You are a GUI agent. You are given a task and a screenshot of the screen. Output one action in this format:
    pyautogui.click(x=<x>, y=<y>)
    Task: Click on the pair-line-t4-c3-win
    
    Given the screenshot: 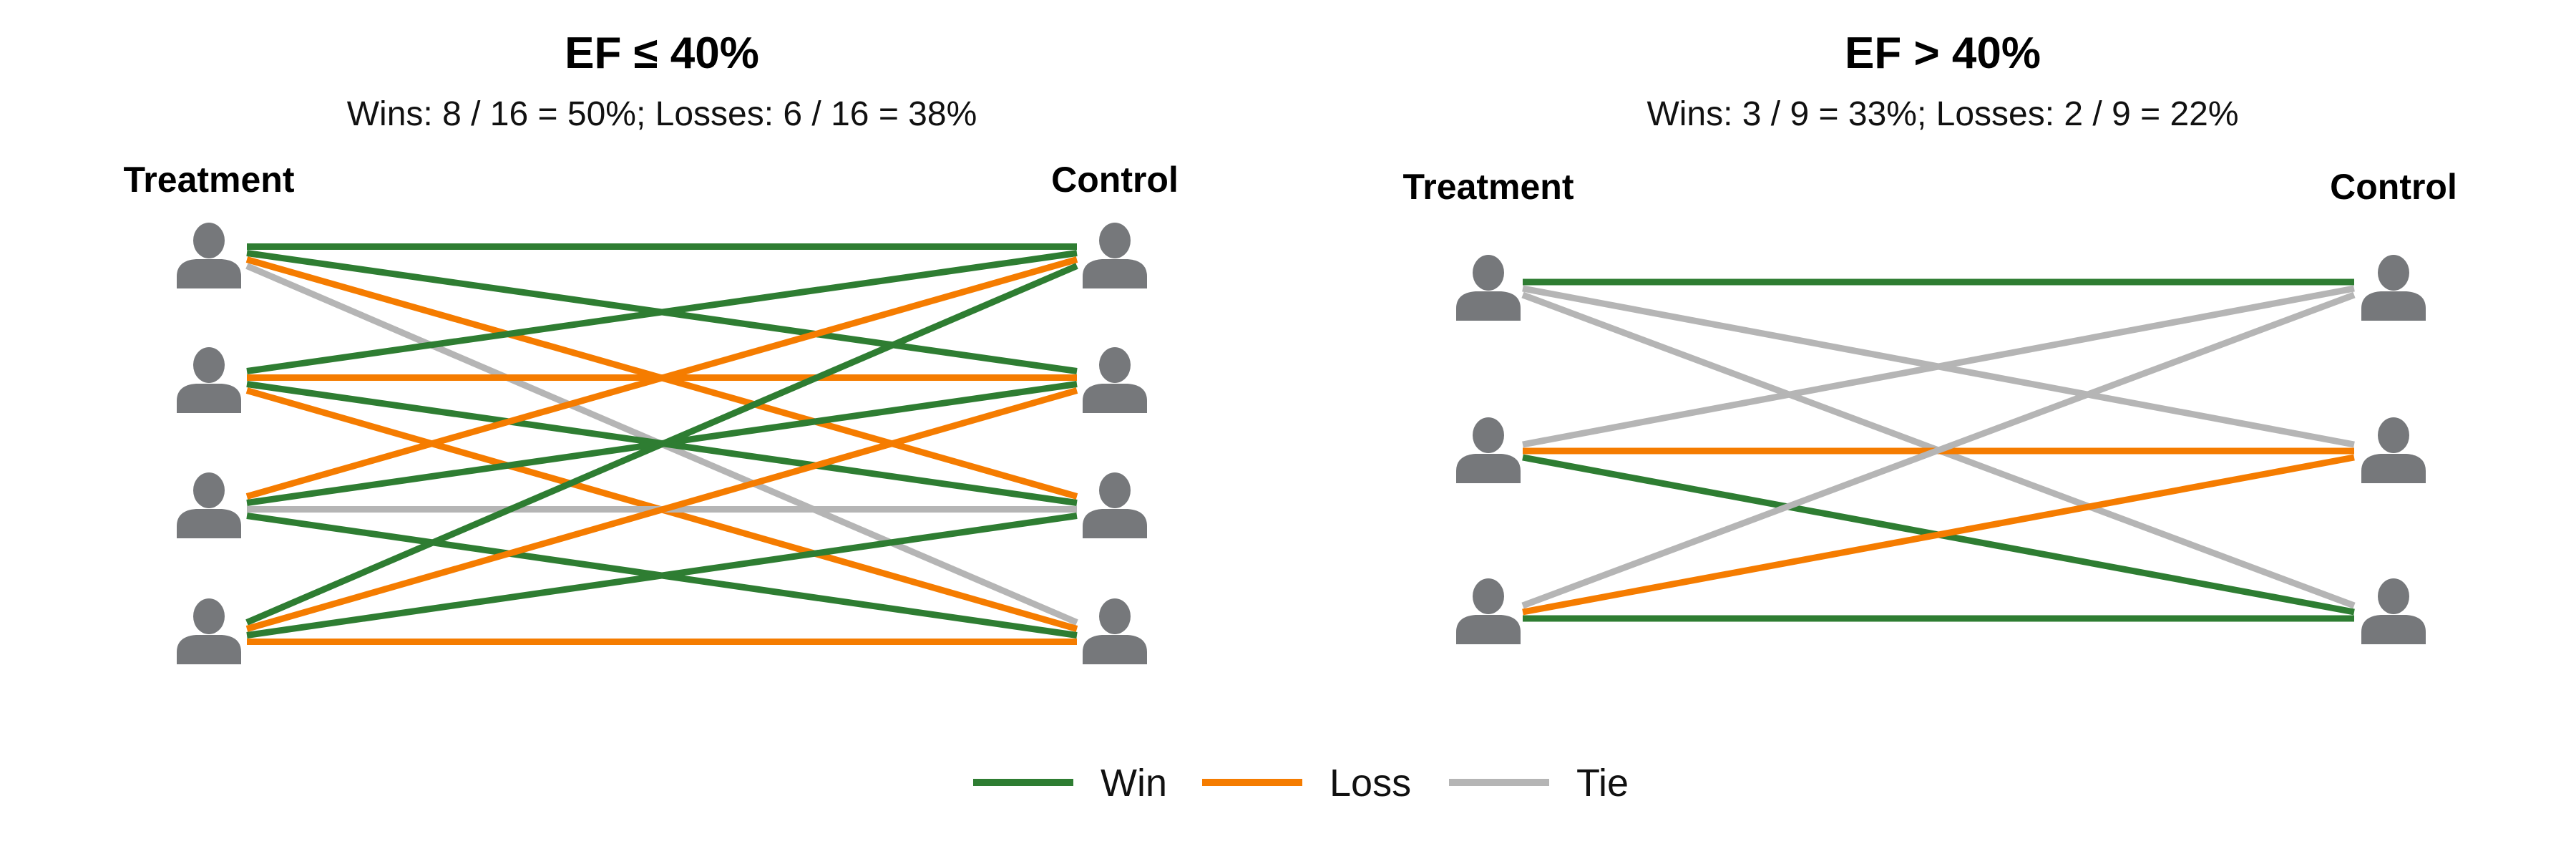 What is the action you would take?
    pyautogui.click(x=662, y=576)
    